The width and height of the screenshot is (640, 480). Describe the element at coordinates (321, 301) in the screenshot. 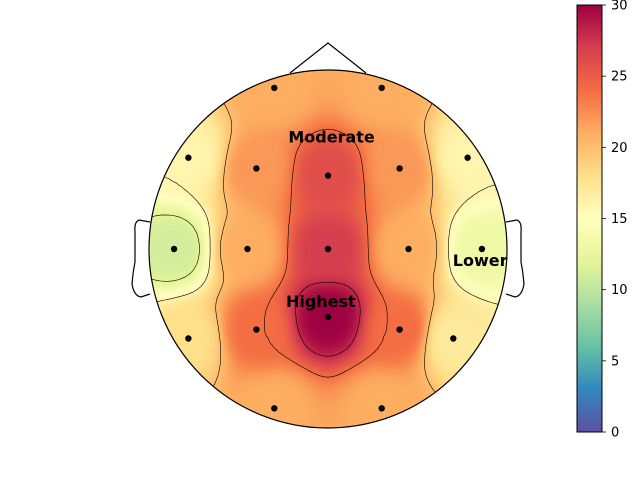

I see `annotation-highest: Highest` at that location.